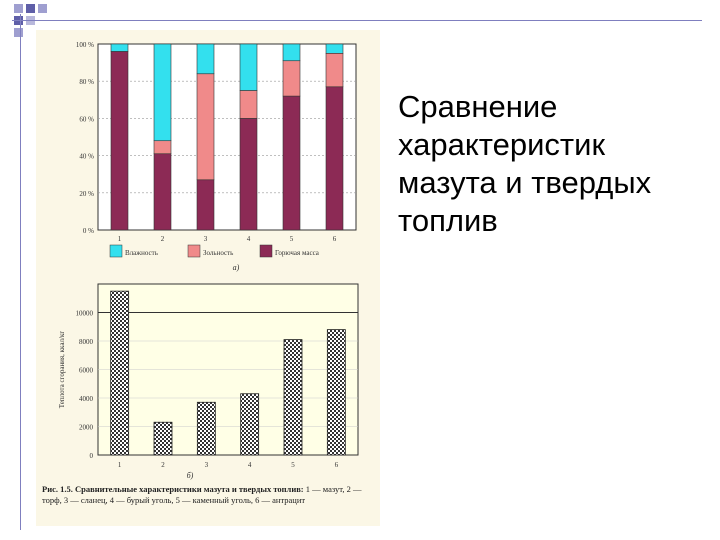 The height and width of the screenshot is (540, 720). I want to click on y-tick-label: 6000, so click(86, 371).